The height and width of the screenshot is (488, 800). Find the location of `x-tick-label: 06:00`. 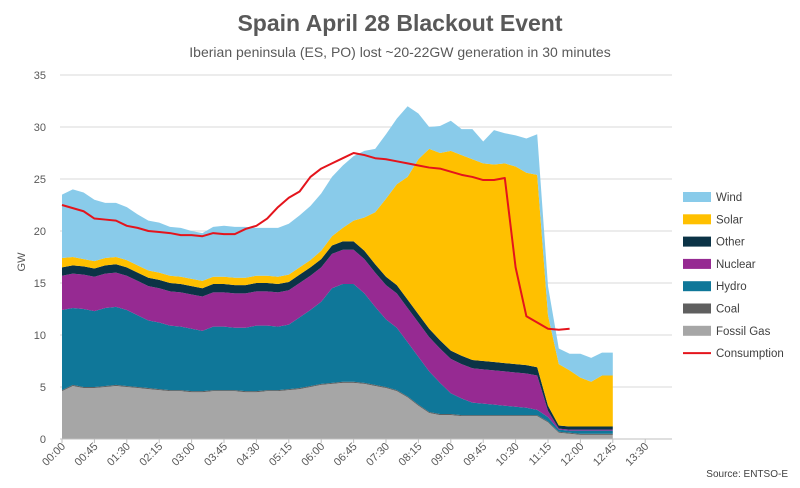

x-tick-label: 06:00 is located at coordinates (313, 455).